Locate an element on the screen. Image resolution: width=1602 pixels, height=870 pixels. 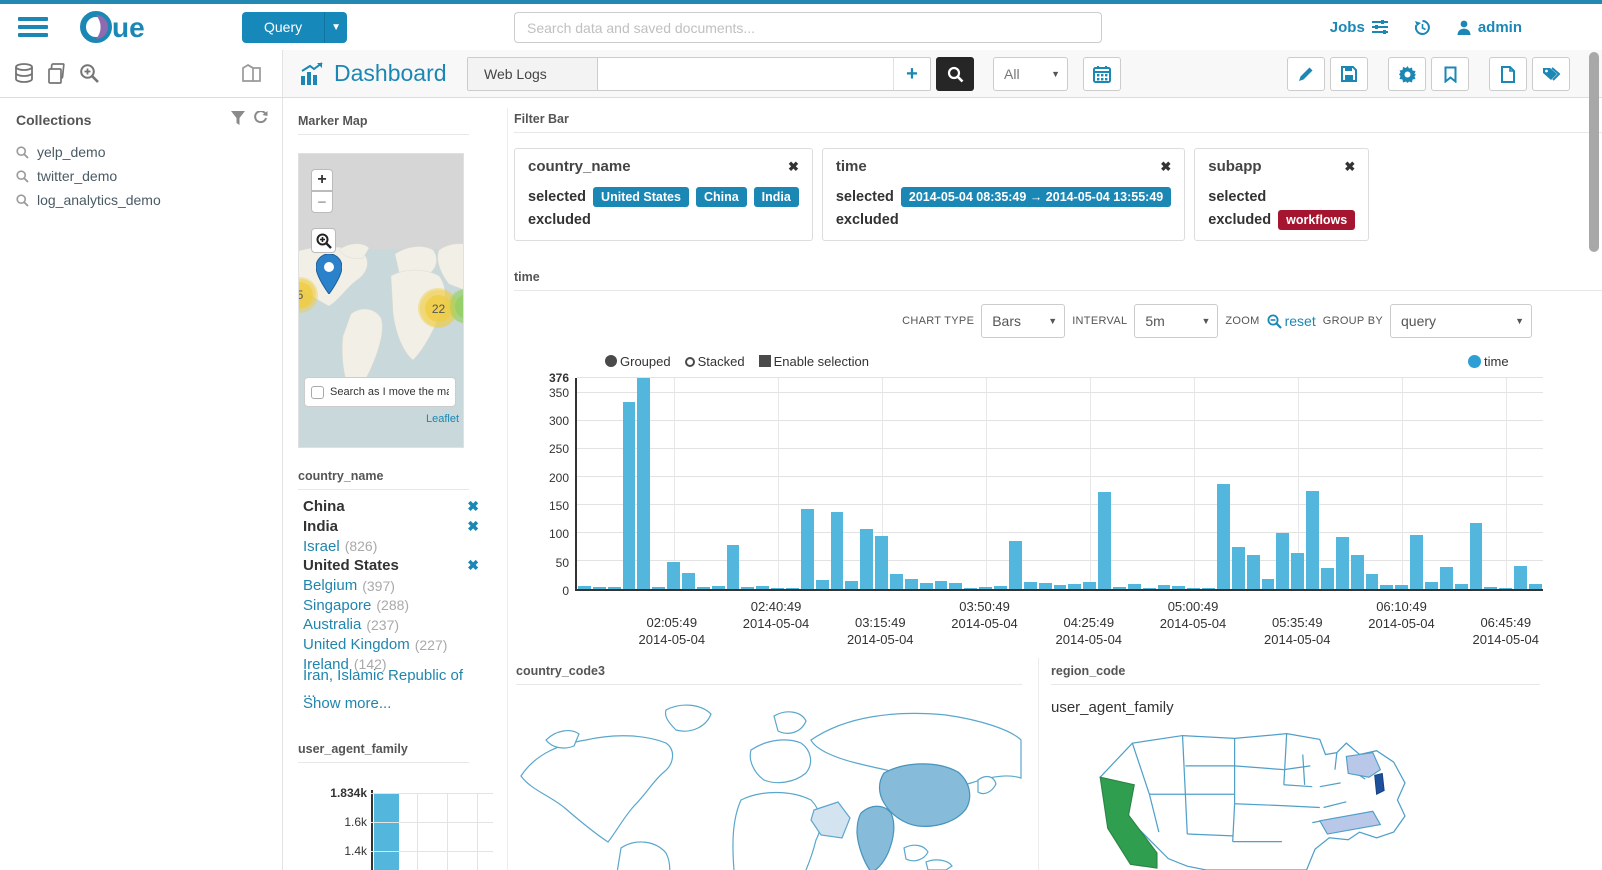
add-facet-button: + is located at coordinates (911, 74).